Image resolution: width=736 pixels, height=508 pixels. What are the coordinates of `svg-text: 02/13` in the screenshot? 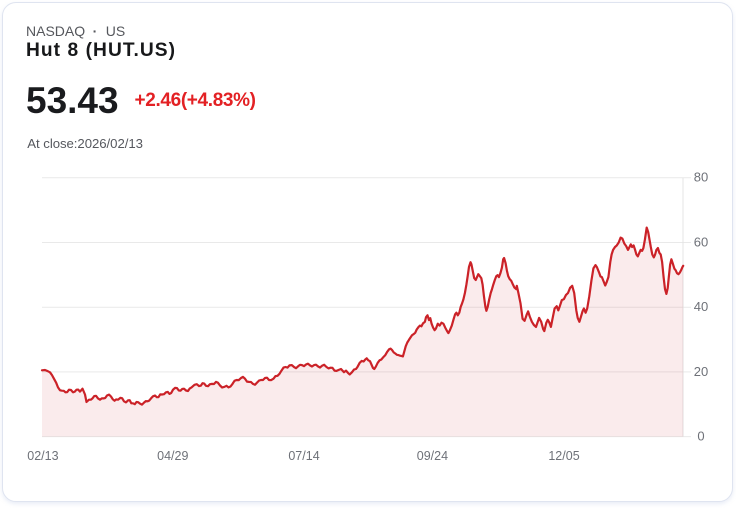 It's located at (42, 456).